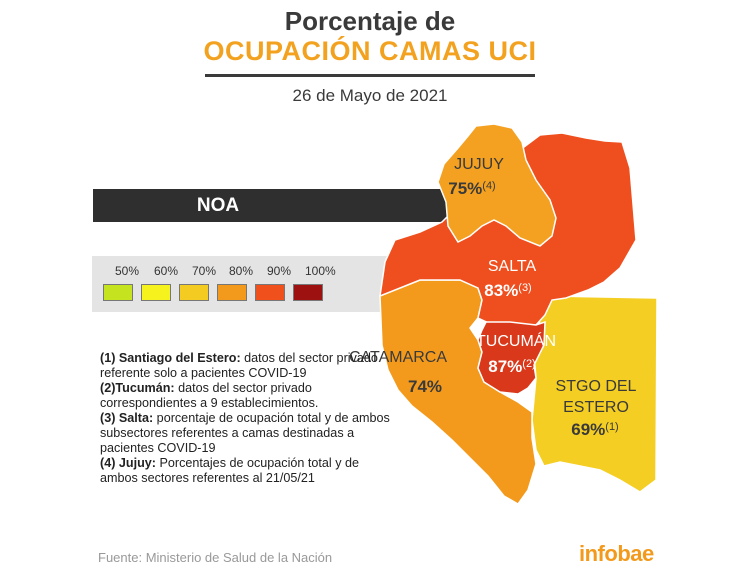 This screenshot has width=740, height=570. Describe the element at coordinates (497, 185) in the screenshot. I see `province-jujuy` at that location.